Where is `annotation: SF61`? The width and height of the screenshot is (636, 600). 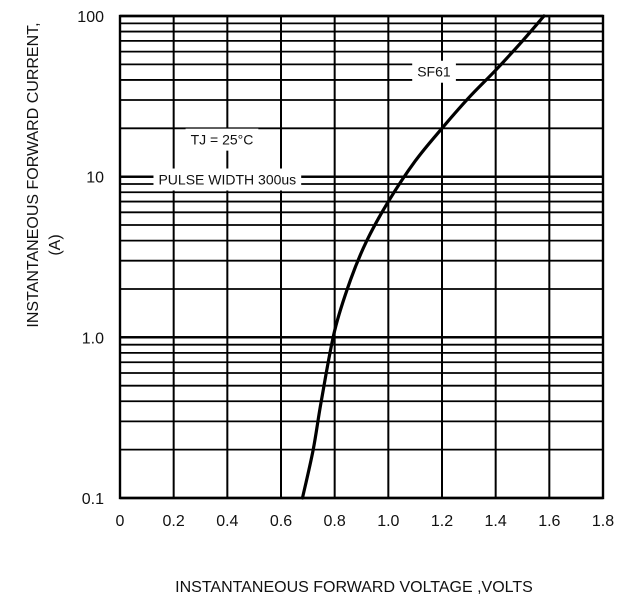 annotation: SF61 is located at coordinates (434, 71).